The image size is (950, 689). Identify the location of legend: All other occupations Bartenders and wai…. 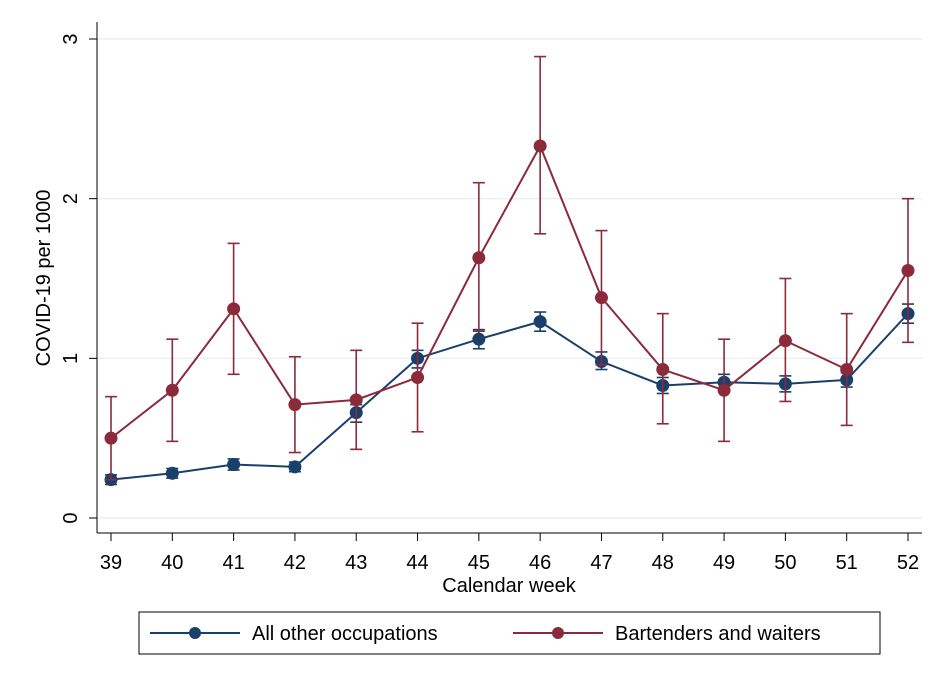
(509, 633).